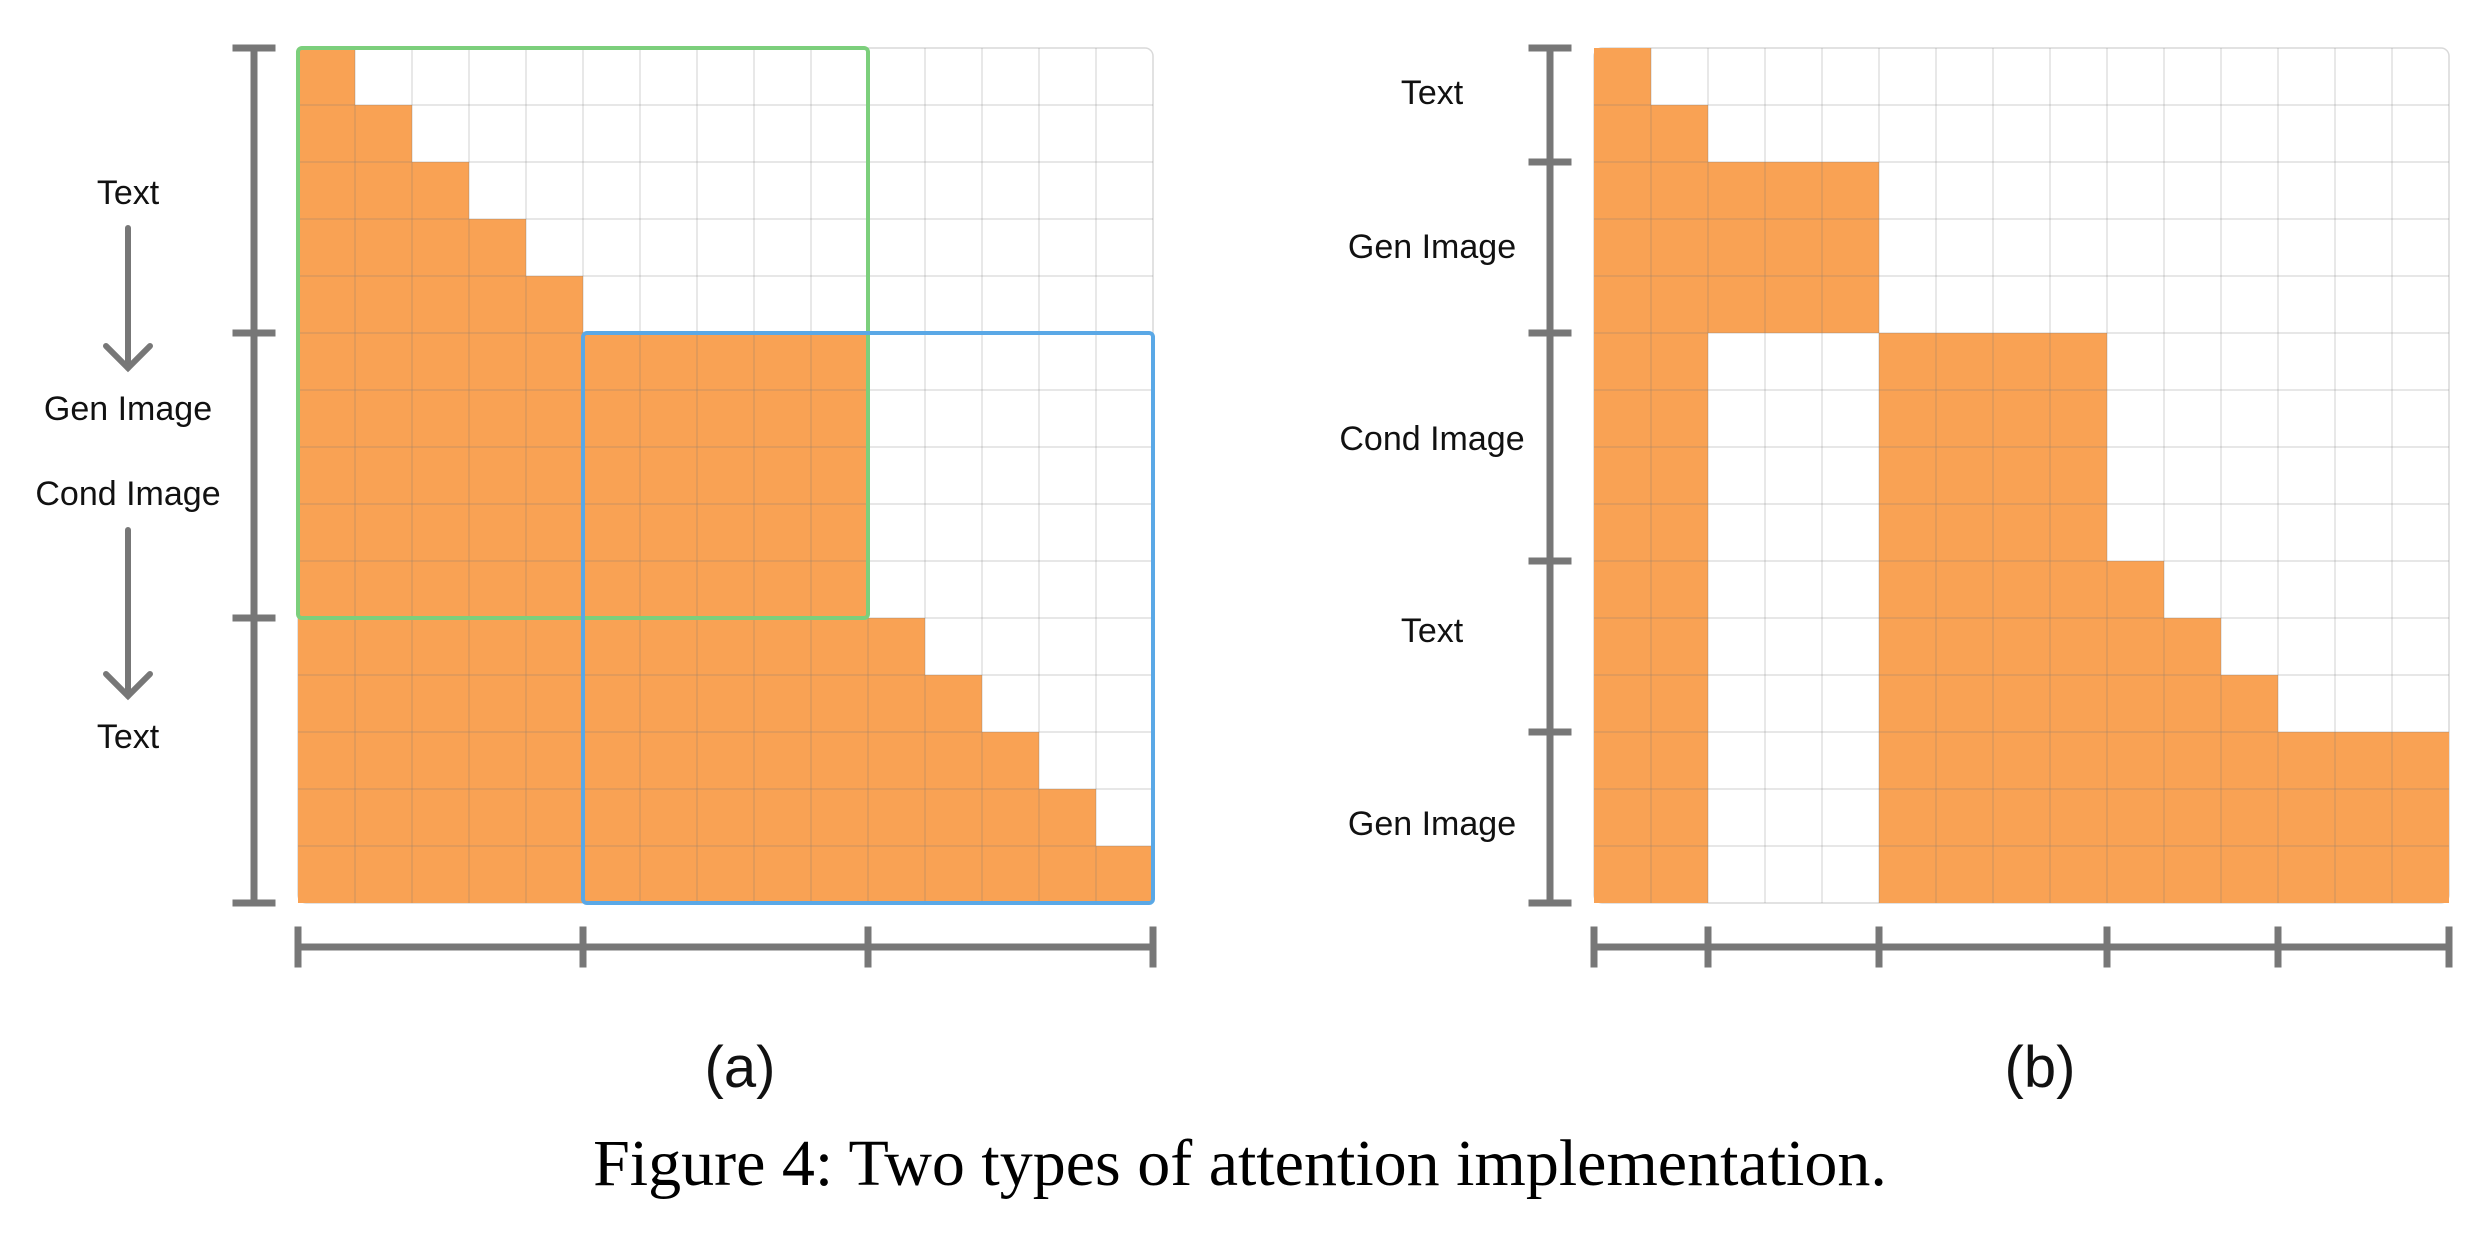 Image resolution: width=2488 pixels, height=1238 pixels. I want to click on panel-b-label-gen-image-2: Gen Image, so click(1432, 824).